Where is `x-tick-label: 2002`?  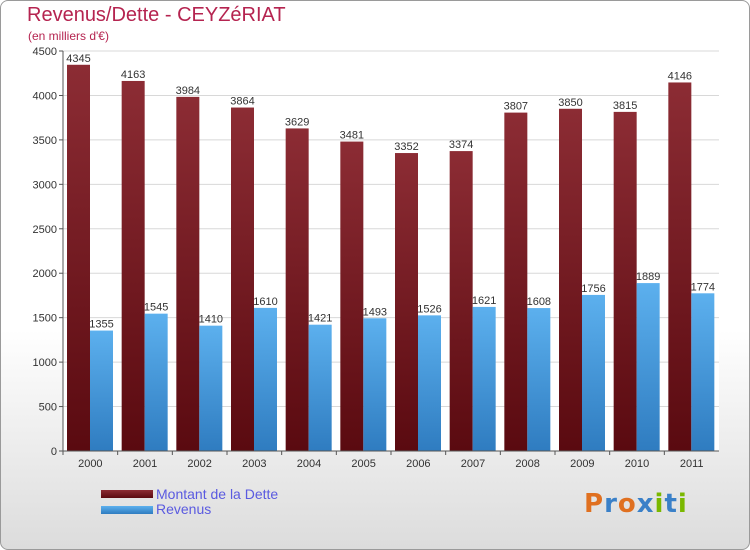 x-tick-label: 2002 is located at coordinates (199, 464).